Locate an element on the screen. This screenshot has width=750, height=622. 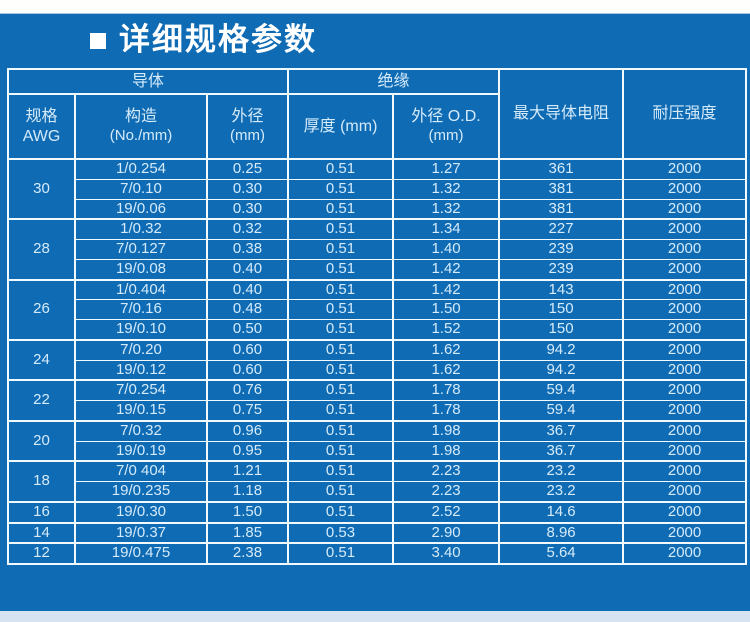
spec-cell: 143 is located at coordinates (561, 289).